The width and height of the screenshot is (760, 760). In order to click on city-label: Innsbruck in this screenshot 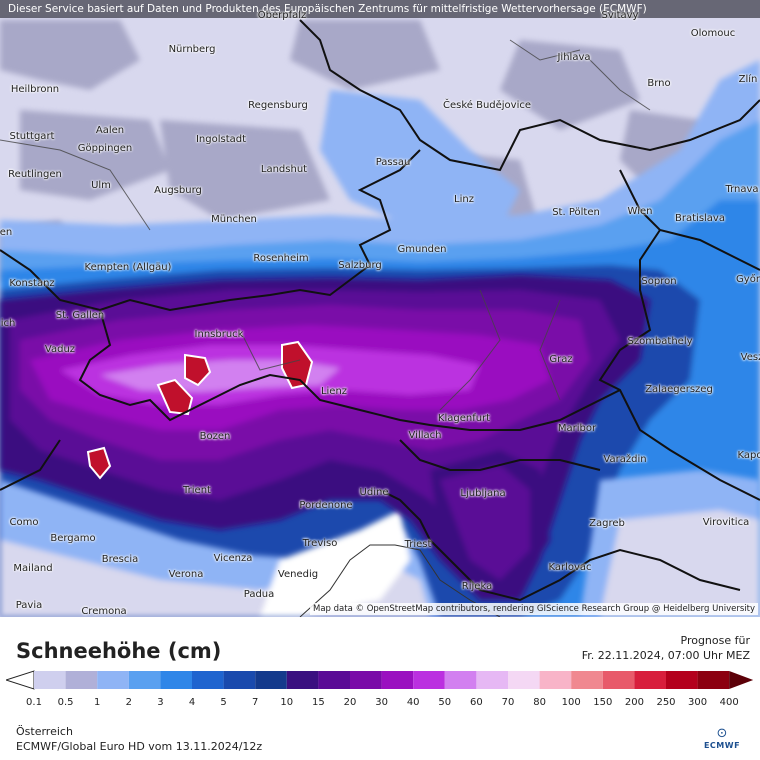, I will do `click(219, 334)`.